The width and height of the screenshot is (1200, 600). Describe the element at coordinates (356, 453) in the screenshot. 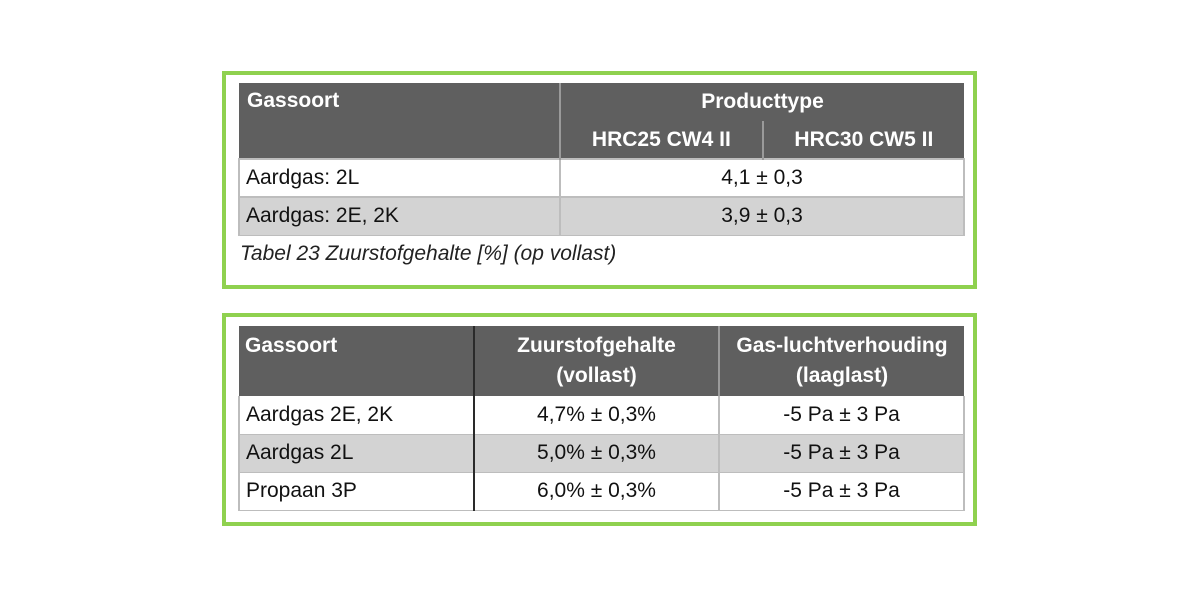

I see `cell-gas: Aardgas 2L` at that location.